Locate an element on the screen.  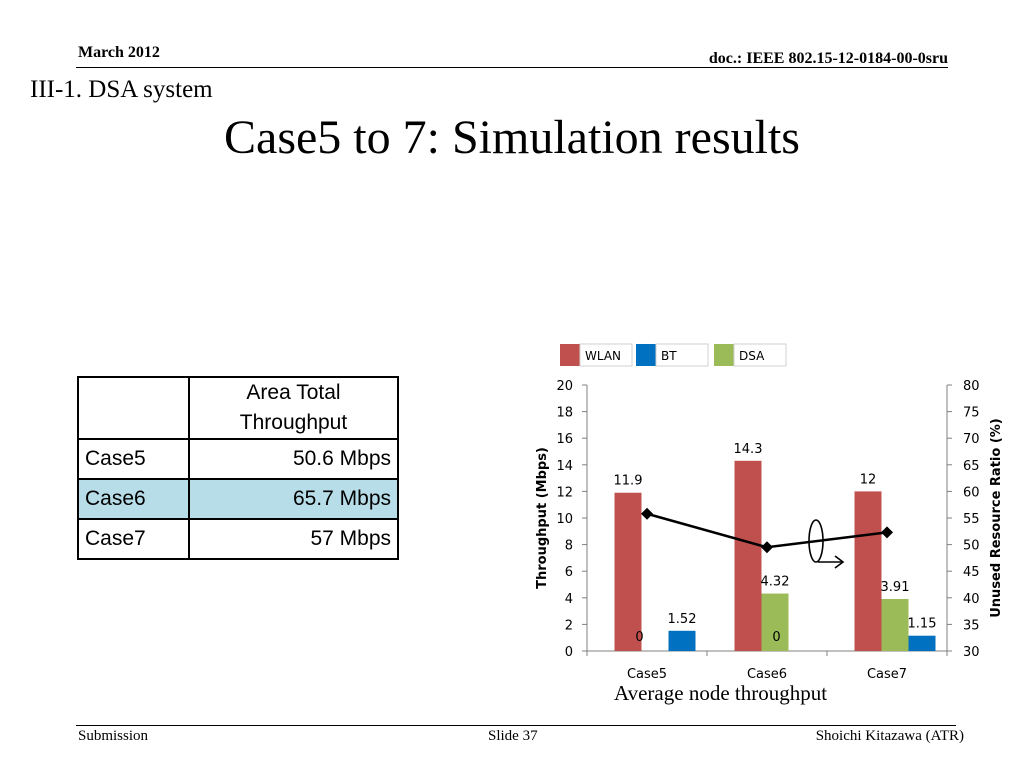
table-cell-value: 65.7 Mbps is located at coordinates (293, 499).